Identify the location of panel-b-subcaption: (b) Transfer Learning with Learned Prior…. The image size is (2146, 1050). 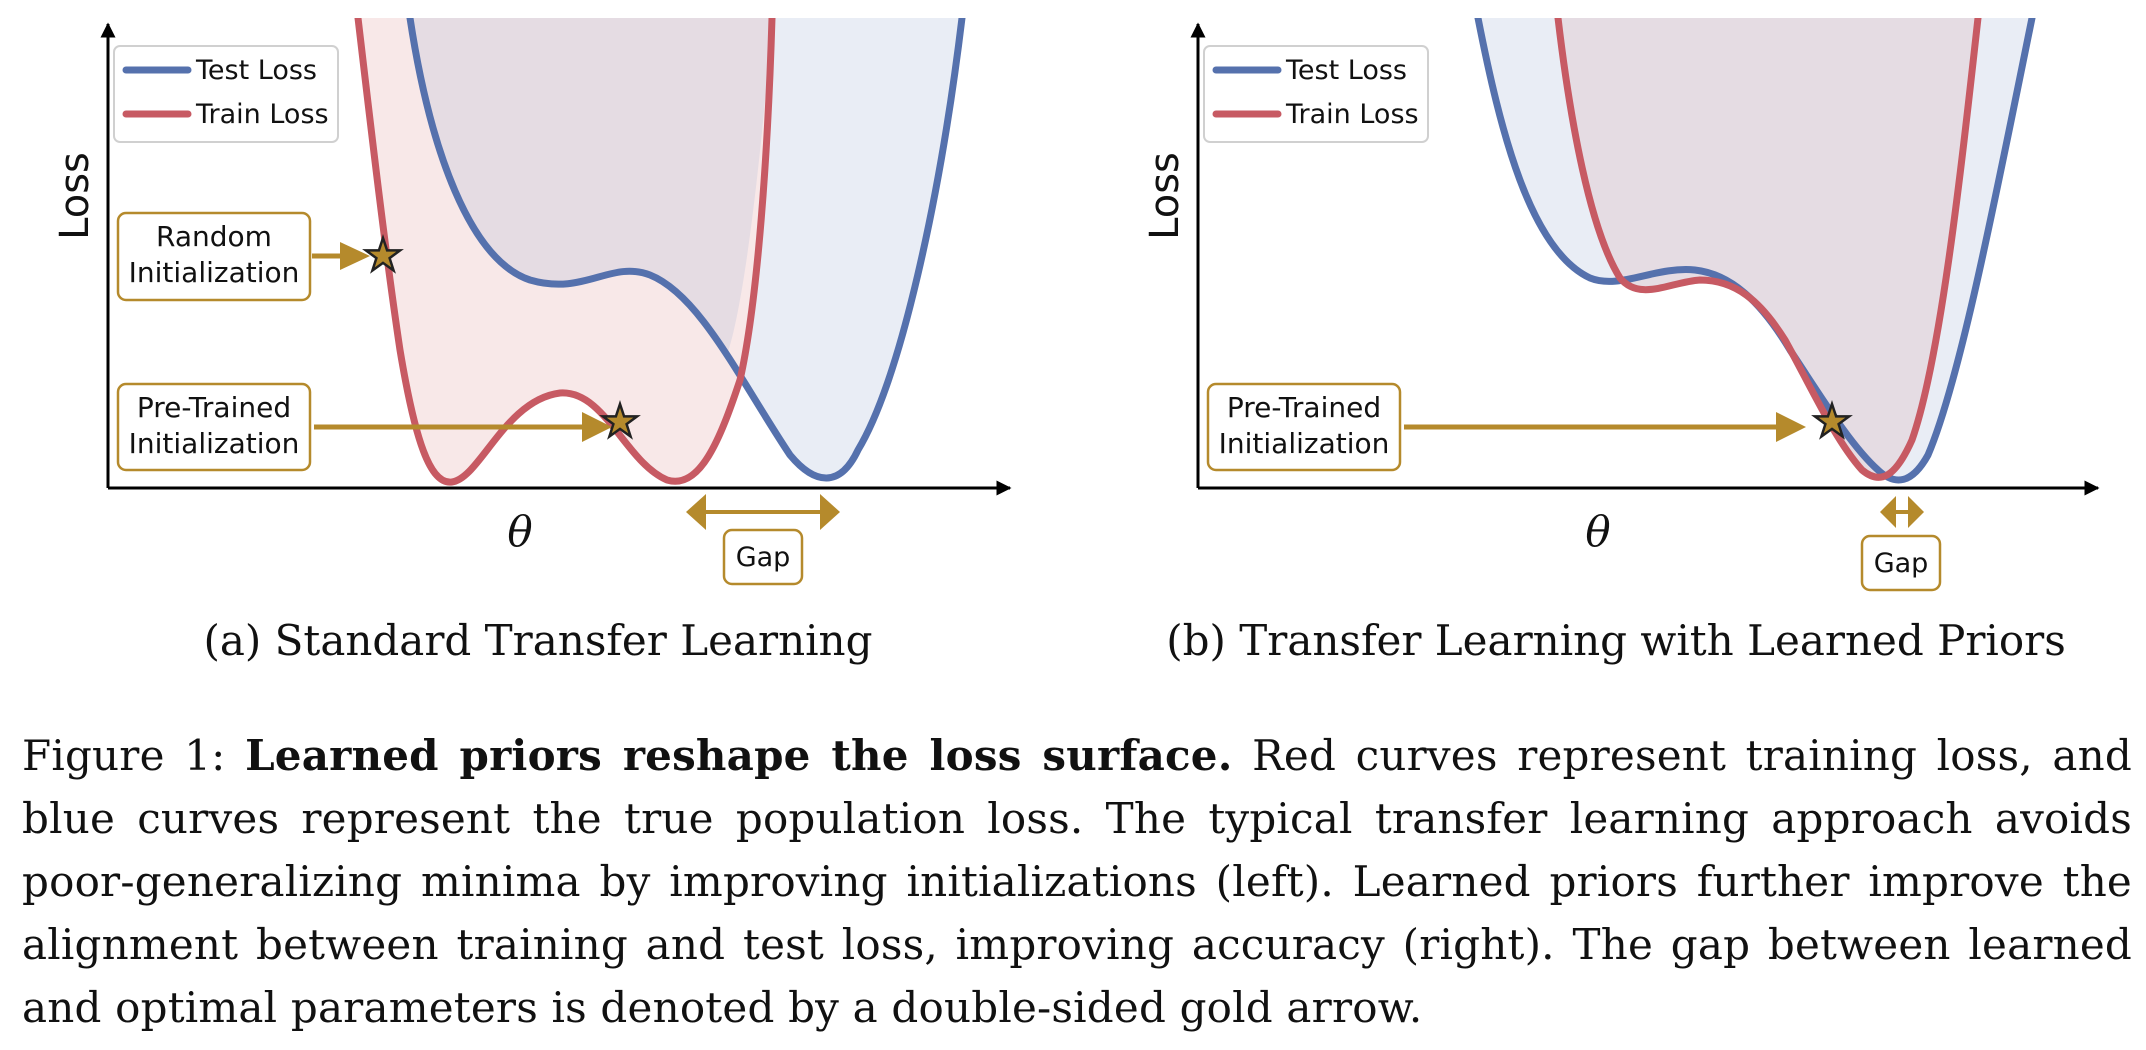
(1616, 640).